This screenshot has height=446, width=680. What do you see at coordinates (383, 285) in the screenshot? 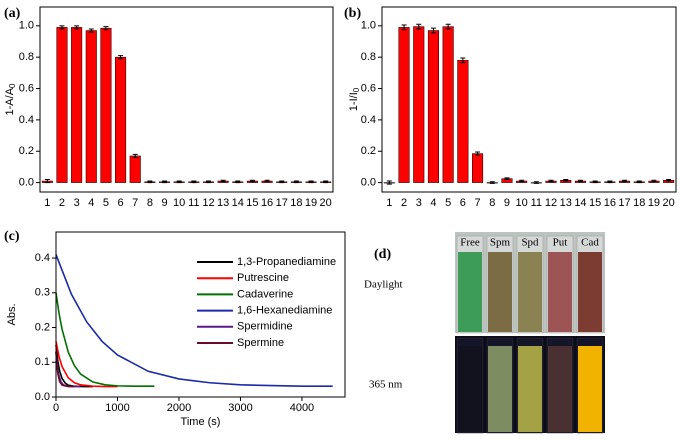
I see `row-label: Daylight` at bounding box center [383, 285].